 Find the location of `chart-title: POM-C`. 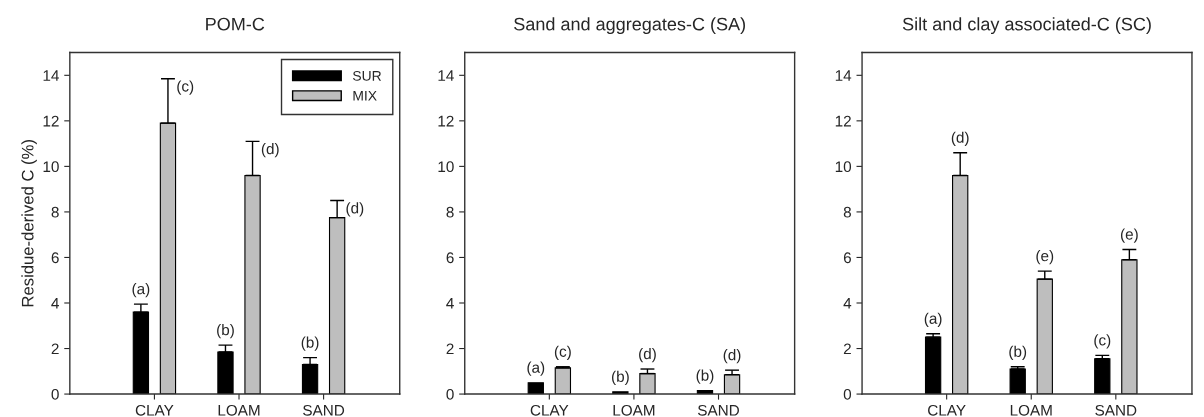

chart-title: POM-C is located at coordinates (235, 24).